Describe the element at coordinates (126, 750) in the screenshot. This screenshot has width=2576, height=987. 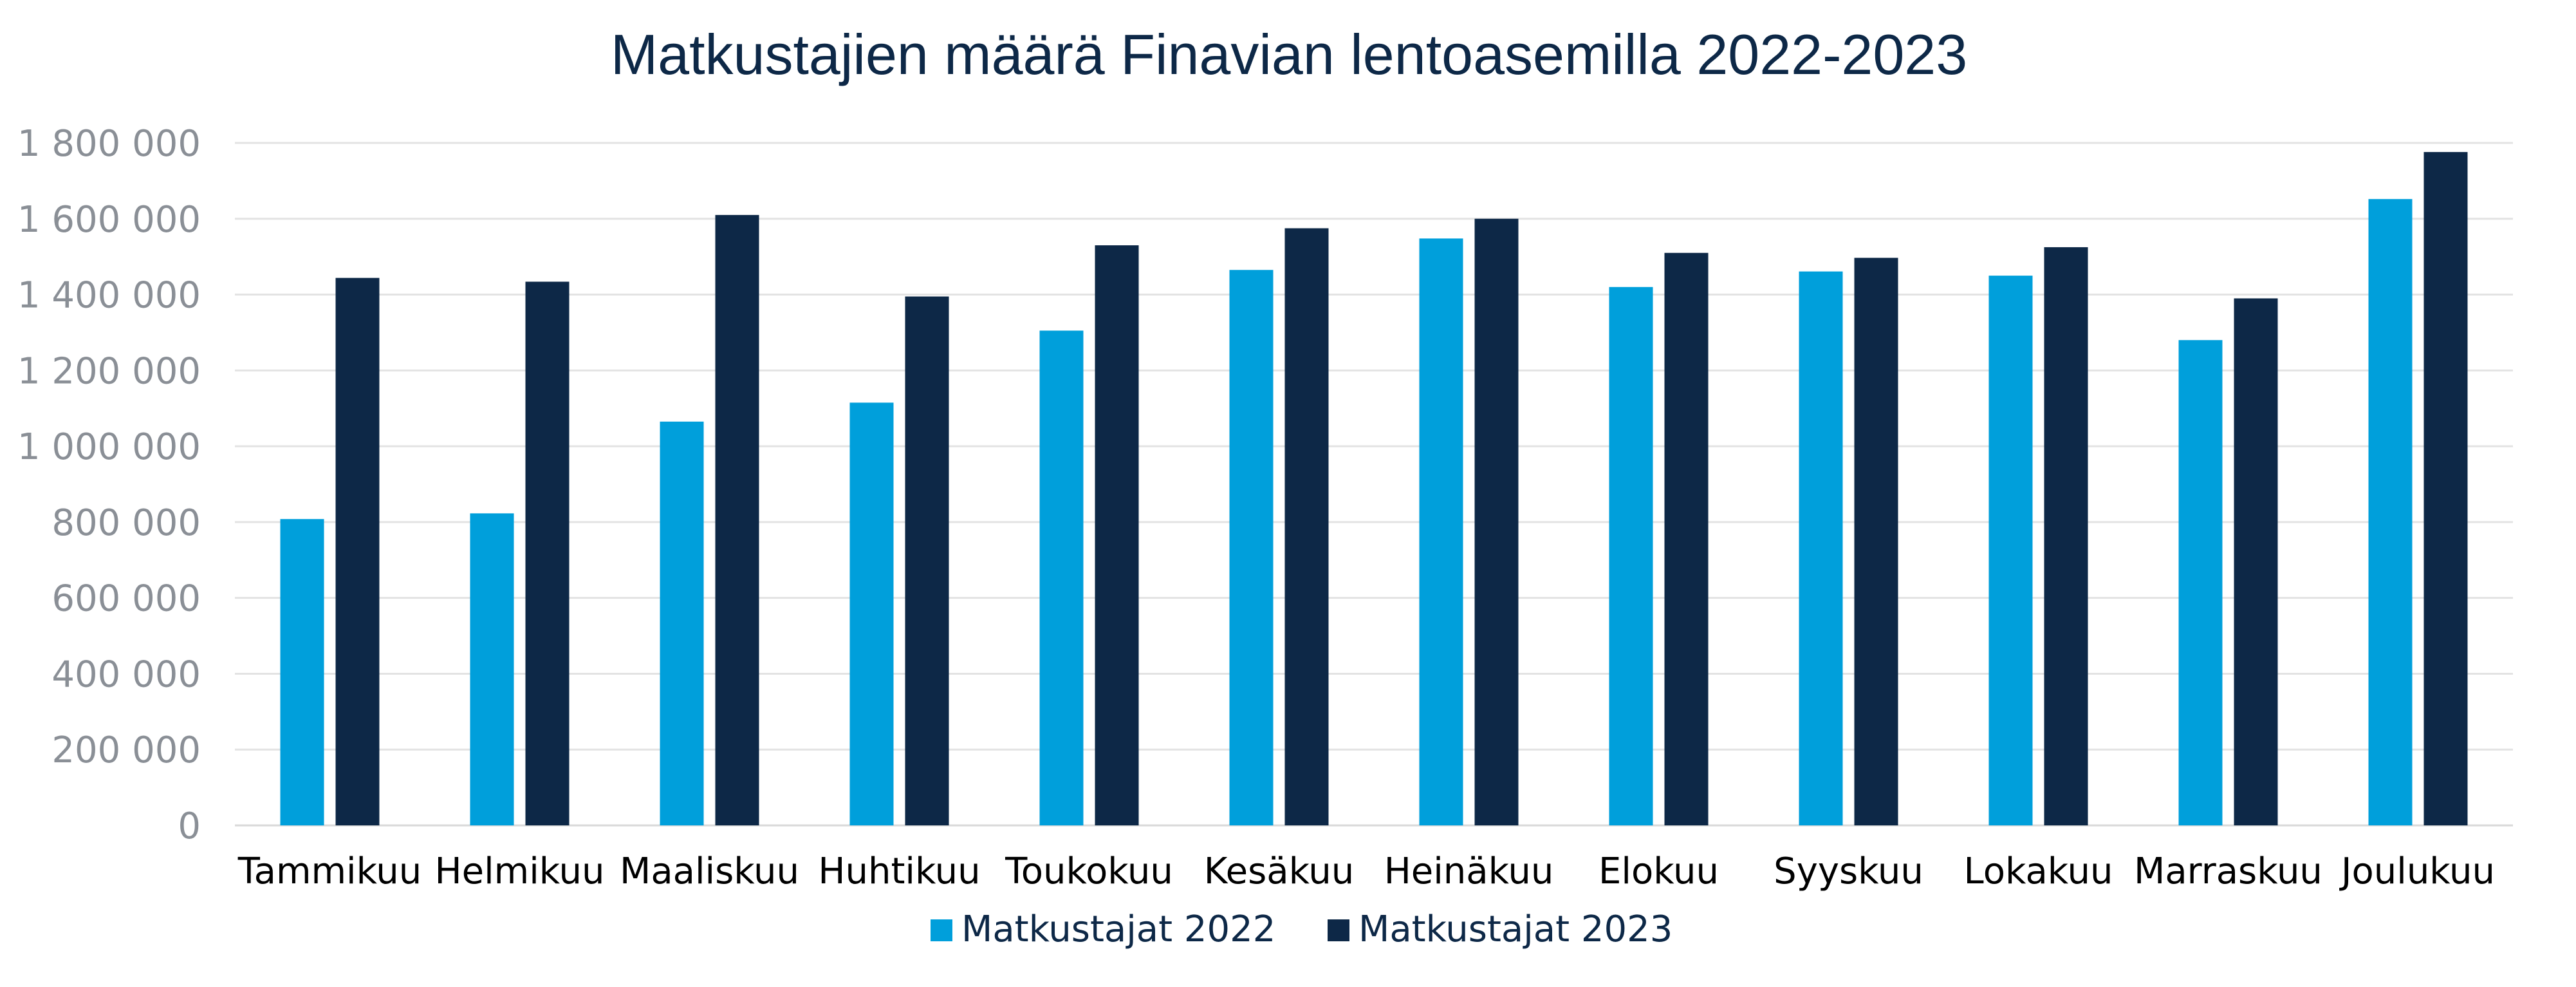
I see `y-tick-label: 200 000` at that location.